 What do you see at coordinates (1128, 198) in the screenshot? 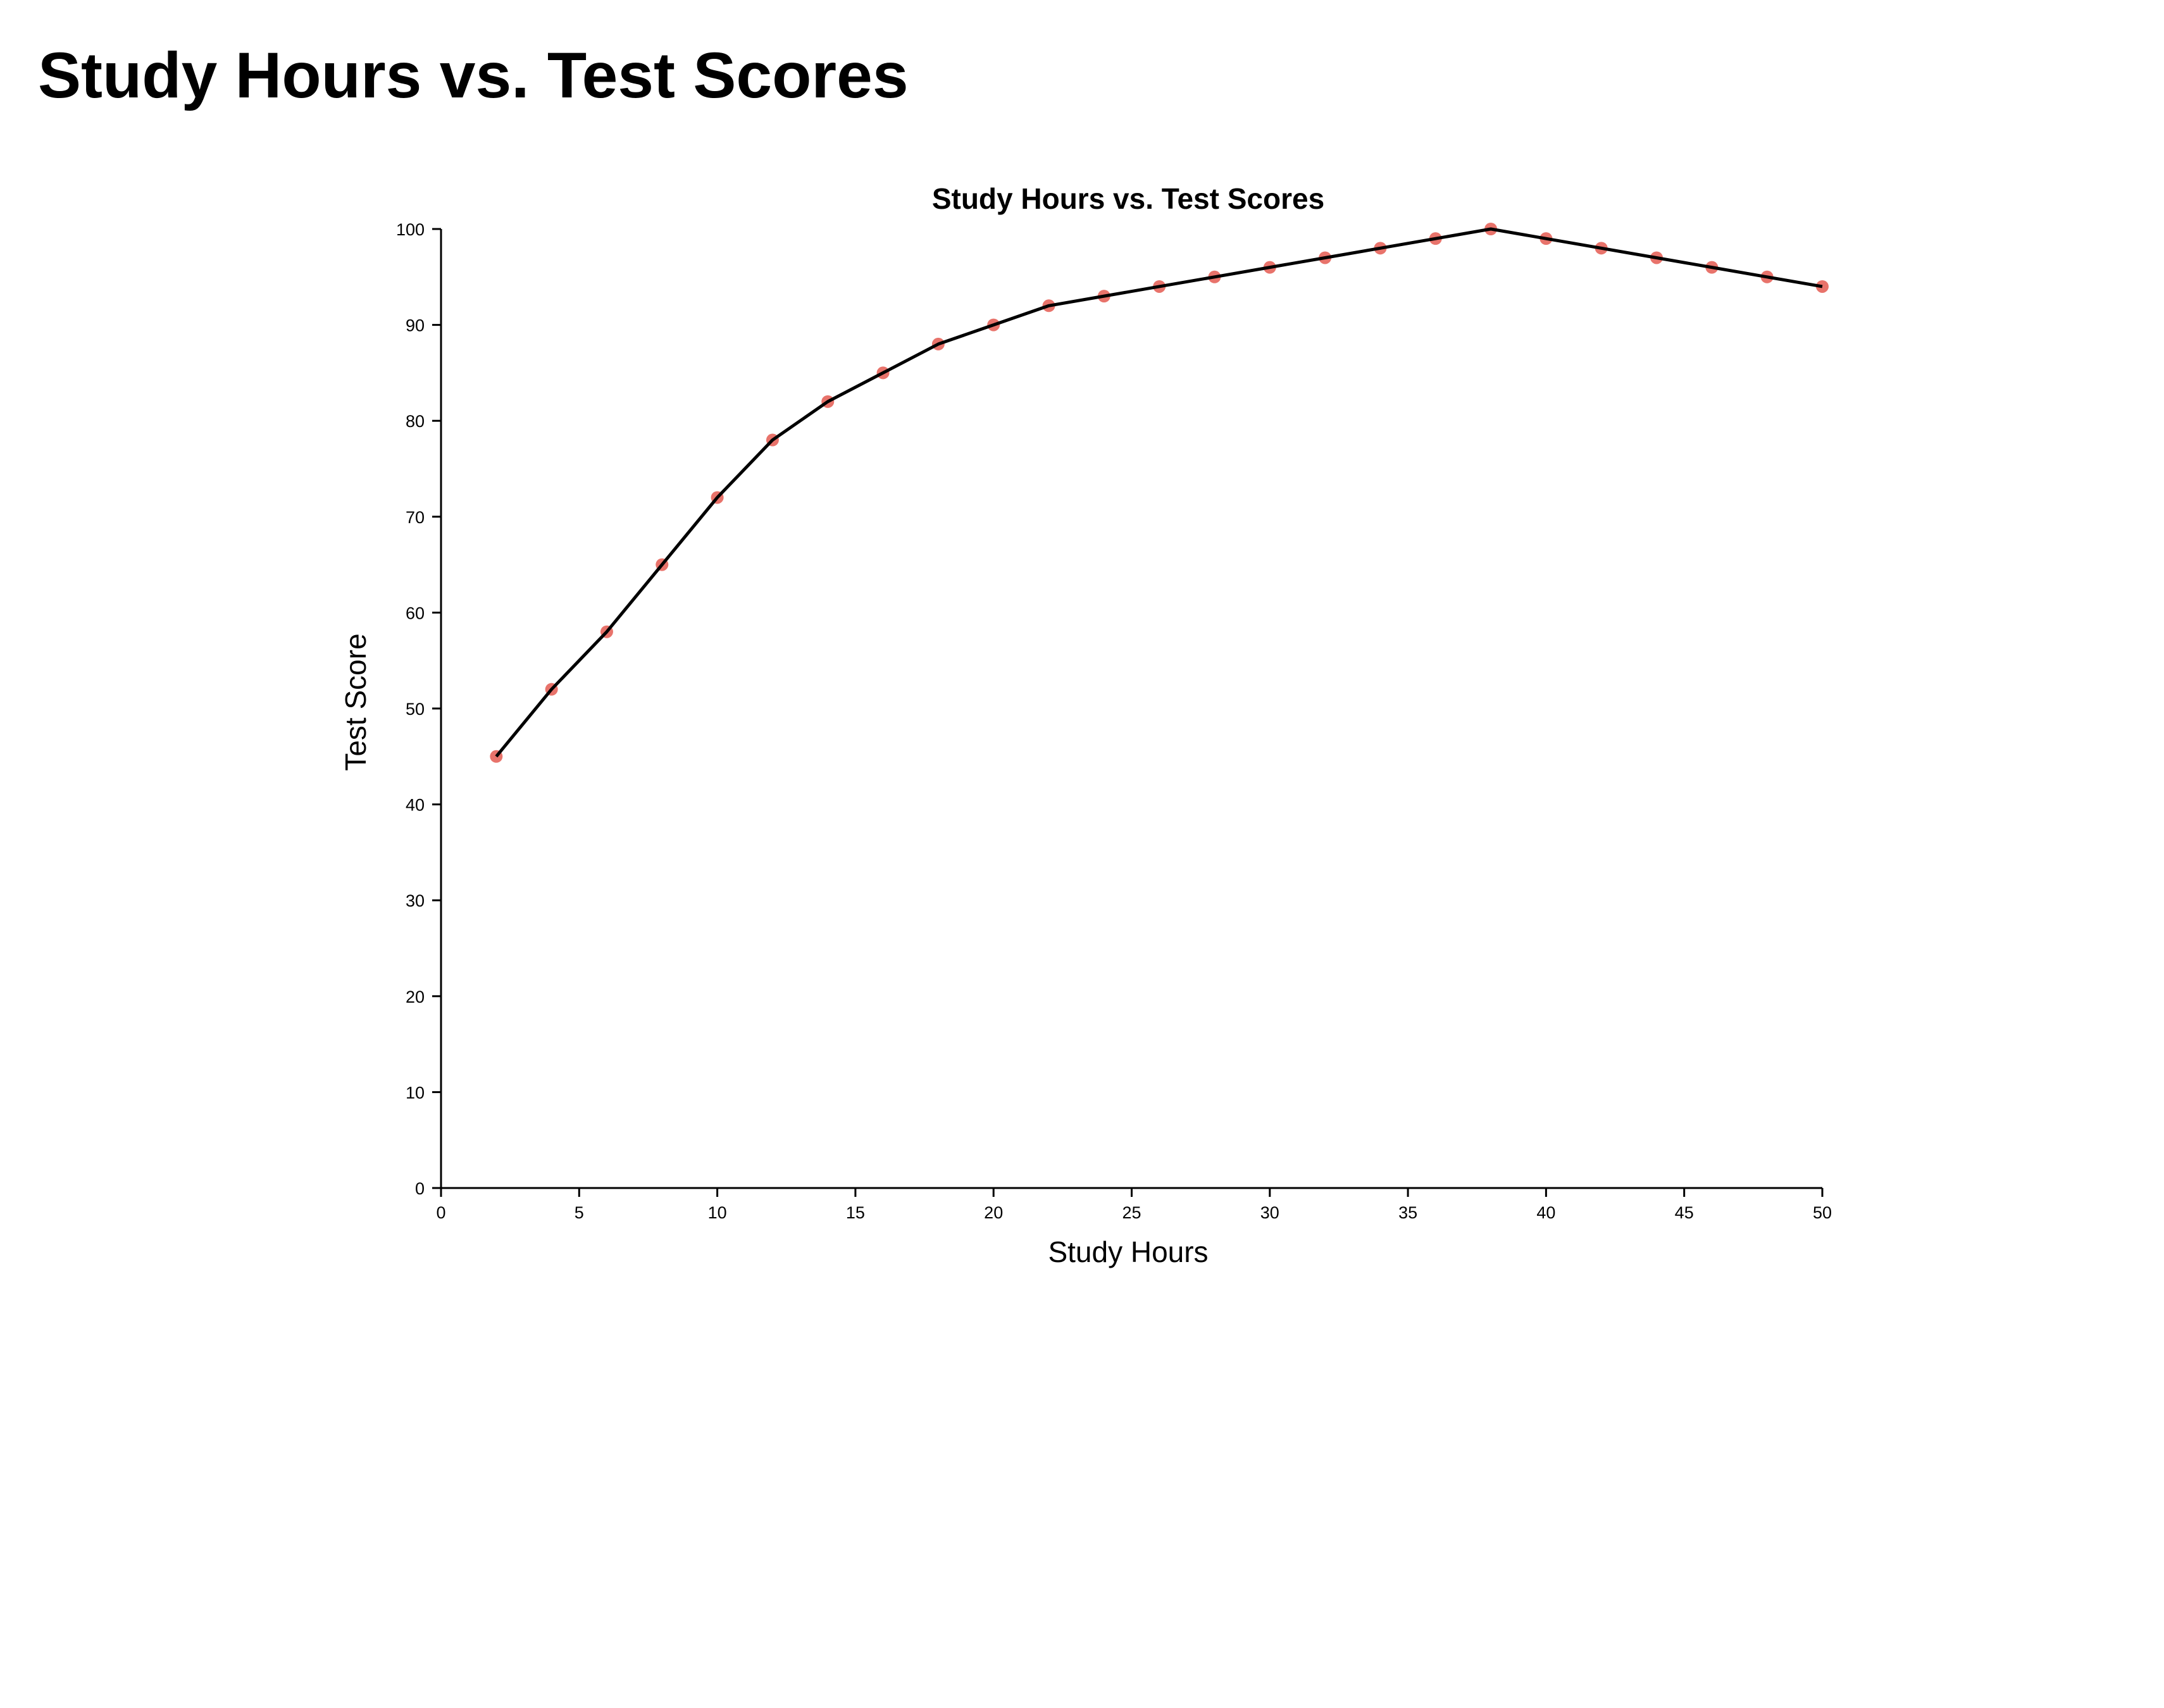
I see `chart-title: Study Hours vs. Test Scores` at bounding box center [1128, 198].